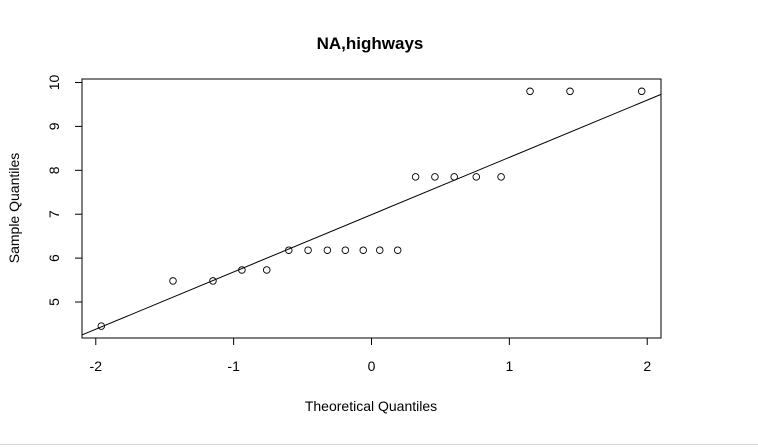 This screenshot has width=758, height=447. Describe the element at coordinates (54, 83) in the screenshot. I see `y-tick-label: 10` at that location.